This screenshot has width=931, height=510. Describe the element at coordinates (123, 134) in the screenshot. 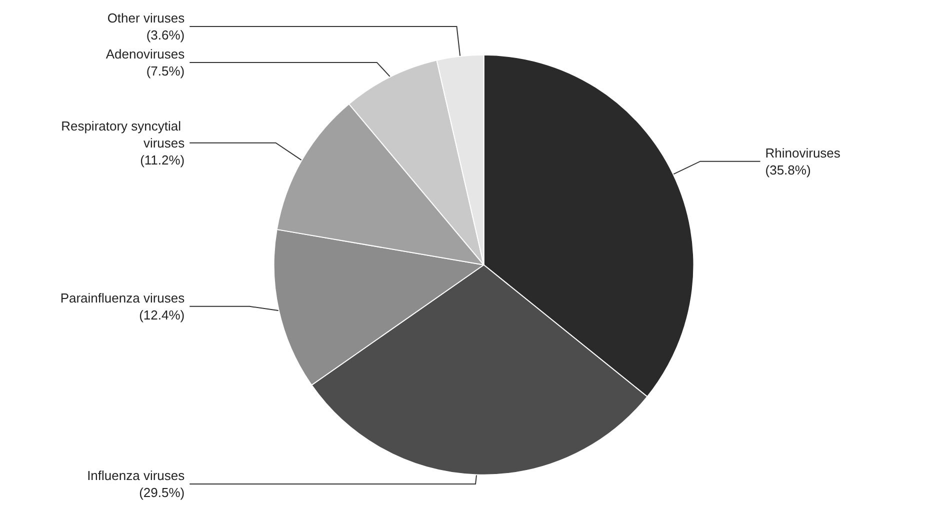

I see `slice-label: Respiratory syncytial viruses` at that location.